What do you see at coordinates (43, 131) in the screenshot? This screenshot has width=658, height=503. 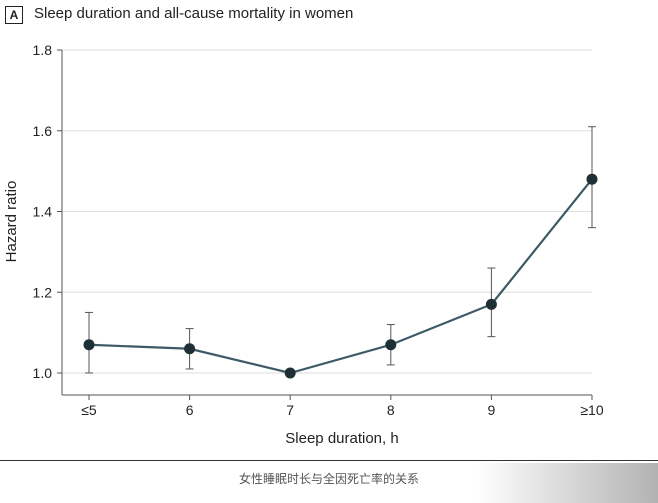 I see `y-tick-label: 1.6` at bounding box center [43, 131].